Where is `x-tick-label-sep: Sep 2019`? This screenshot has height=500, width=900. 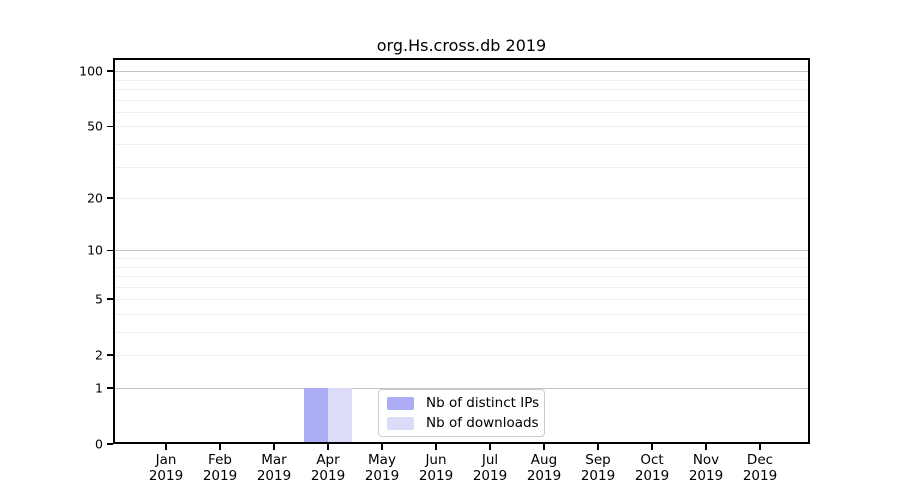
x-tick-label-sep: Sep 2019 is located at coordinates (598, 468).